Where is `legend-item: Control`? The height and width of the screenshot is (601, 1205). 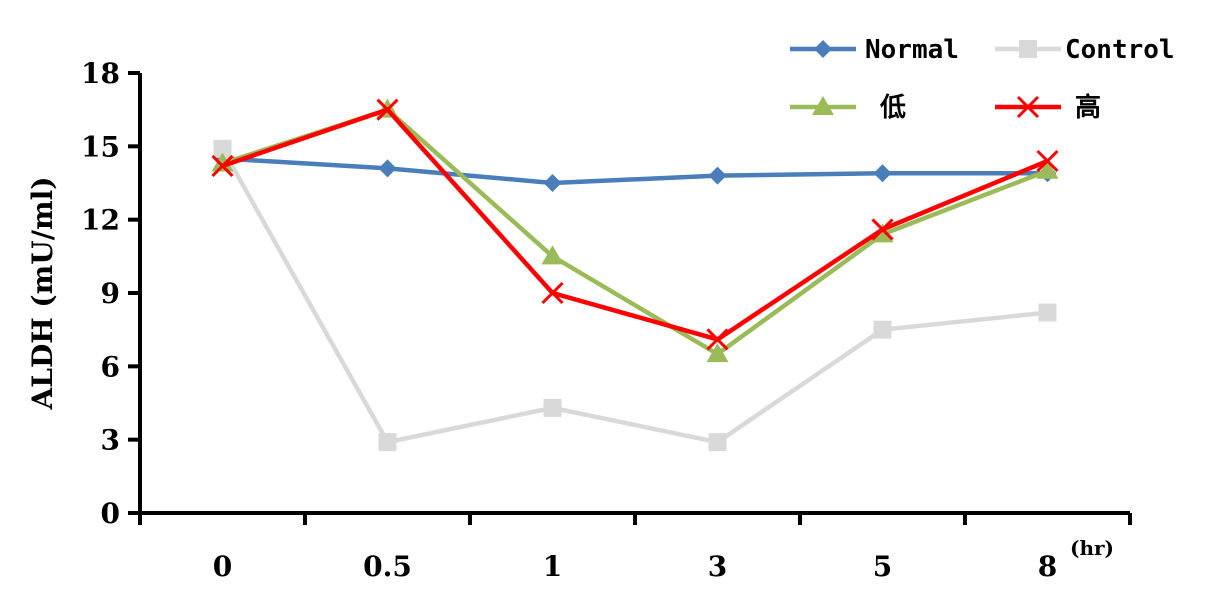
legend-item: Control is located at coordinates (1085, 50).